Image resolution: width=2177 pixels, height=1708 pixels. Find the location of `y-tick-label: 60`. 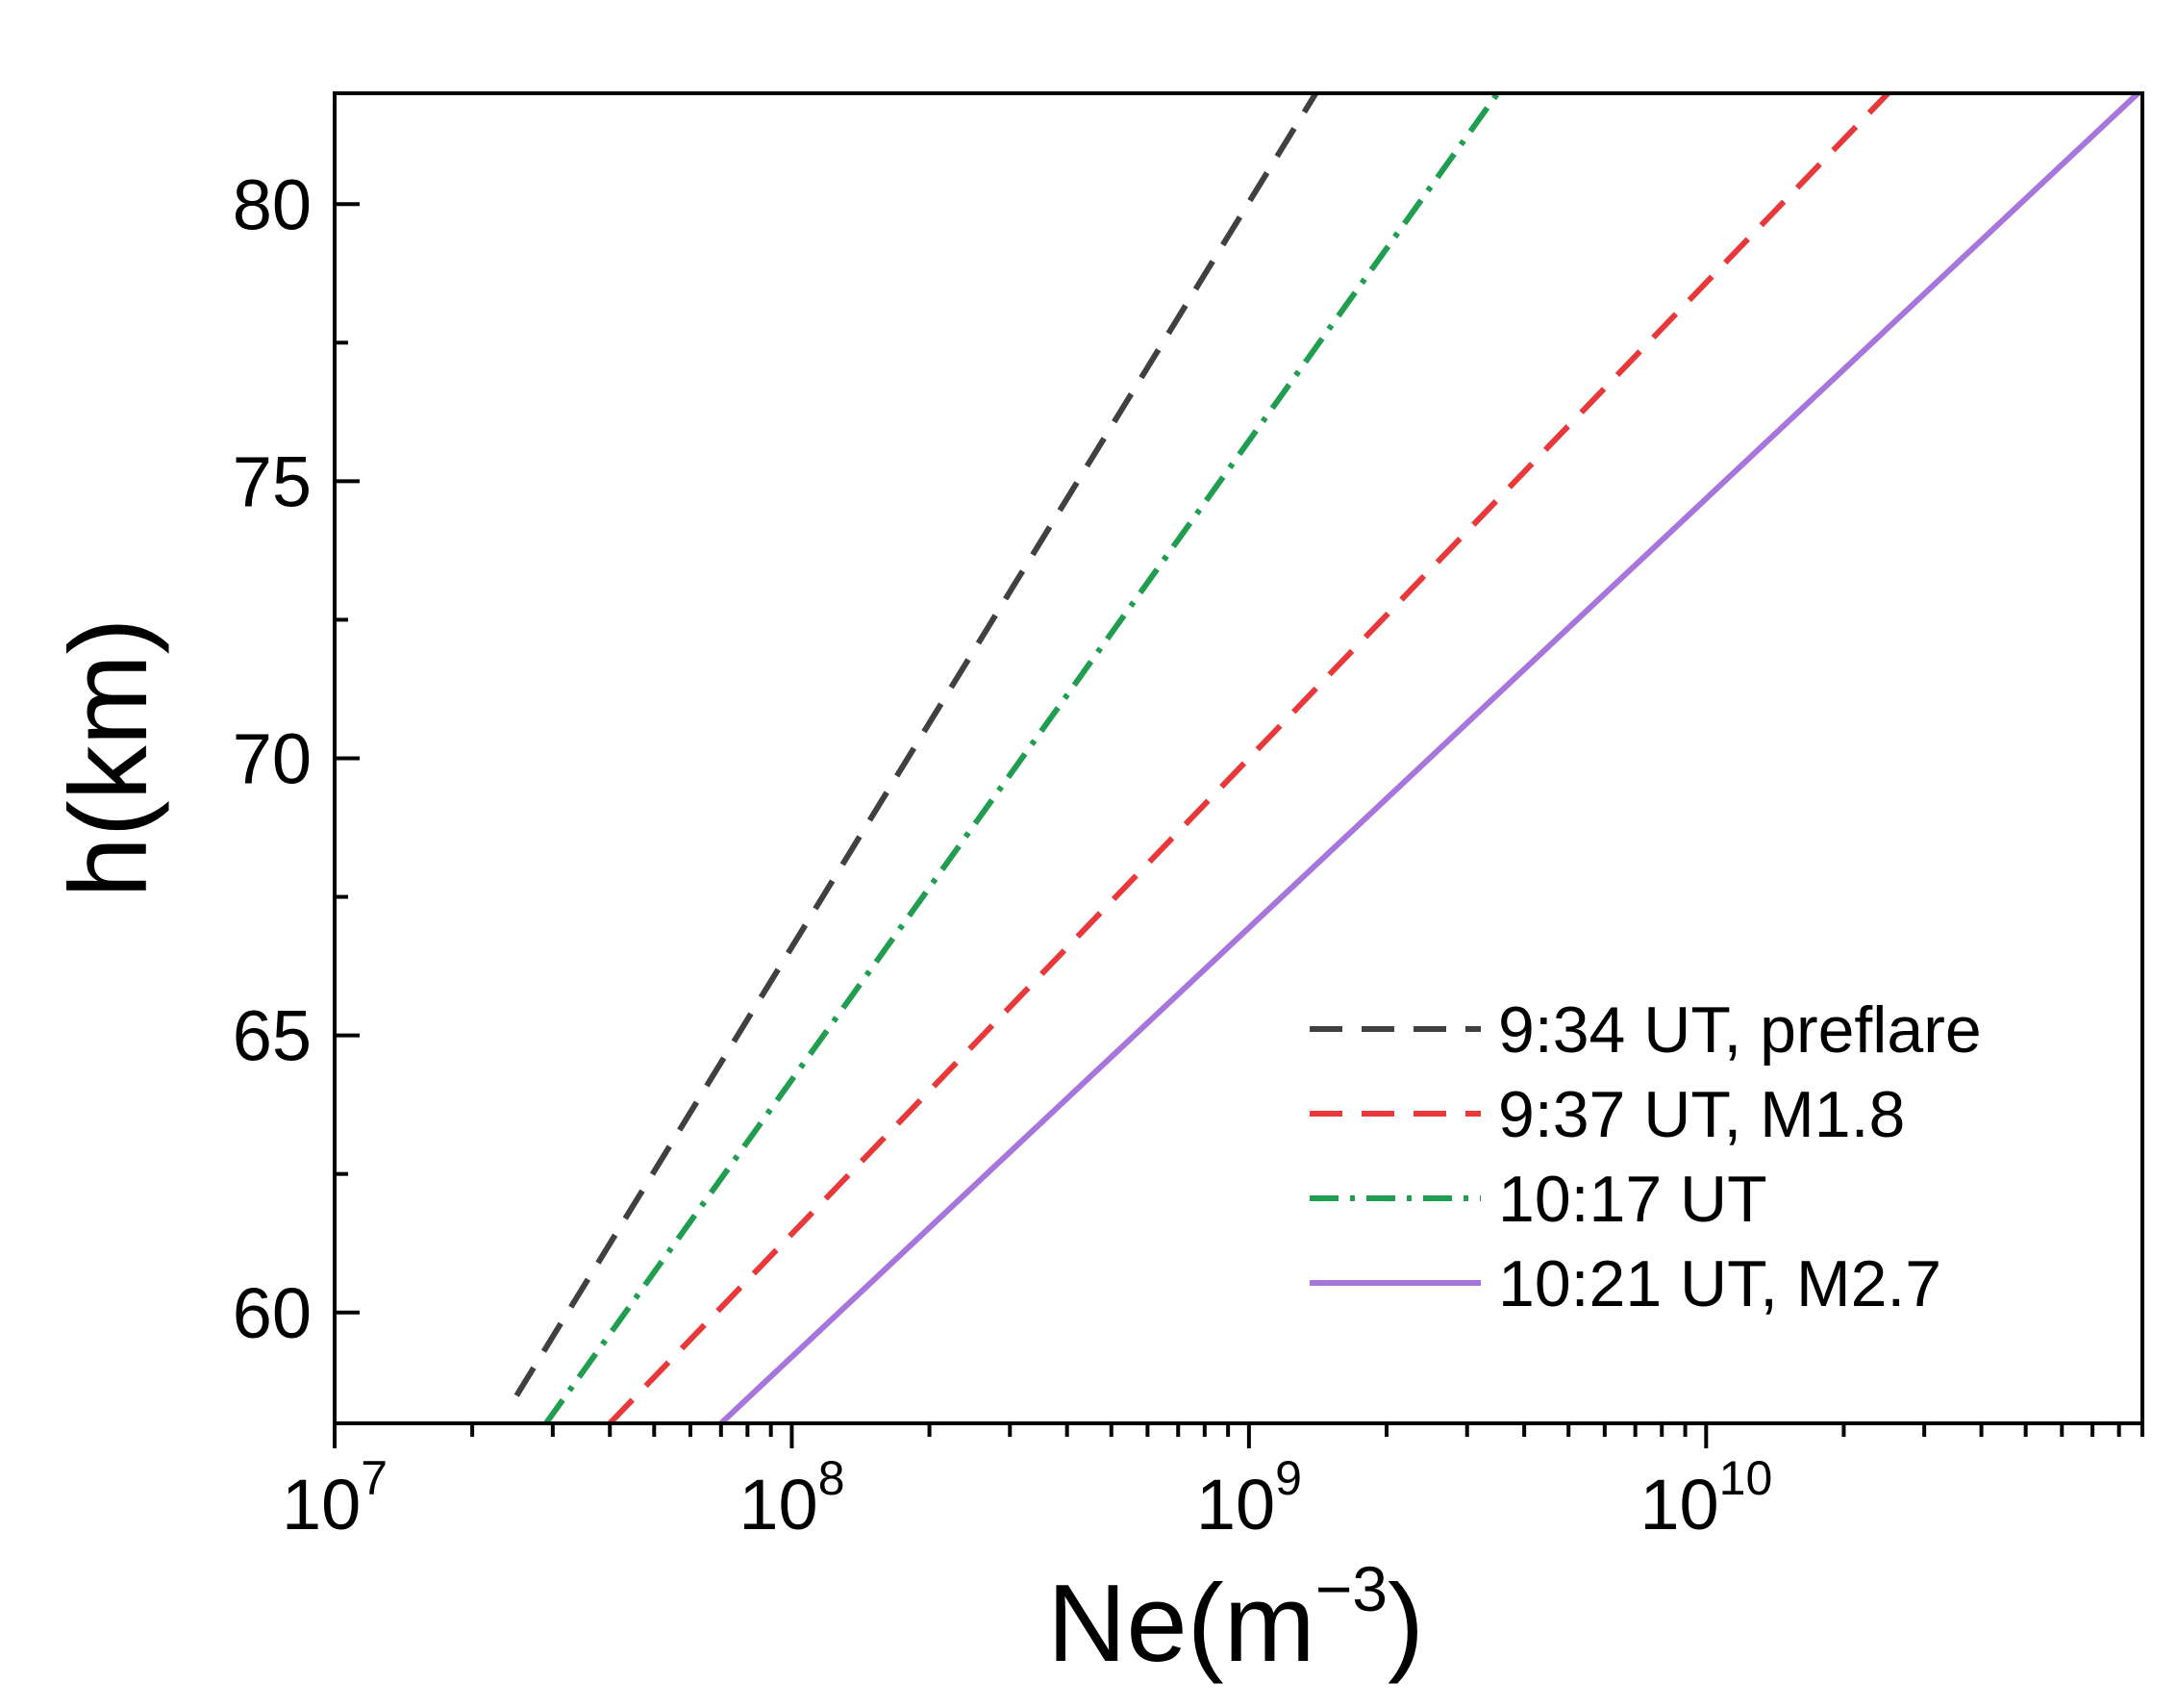

y-tick-label: 60 is located at coordinates (272, 1313).